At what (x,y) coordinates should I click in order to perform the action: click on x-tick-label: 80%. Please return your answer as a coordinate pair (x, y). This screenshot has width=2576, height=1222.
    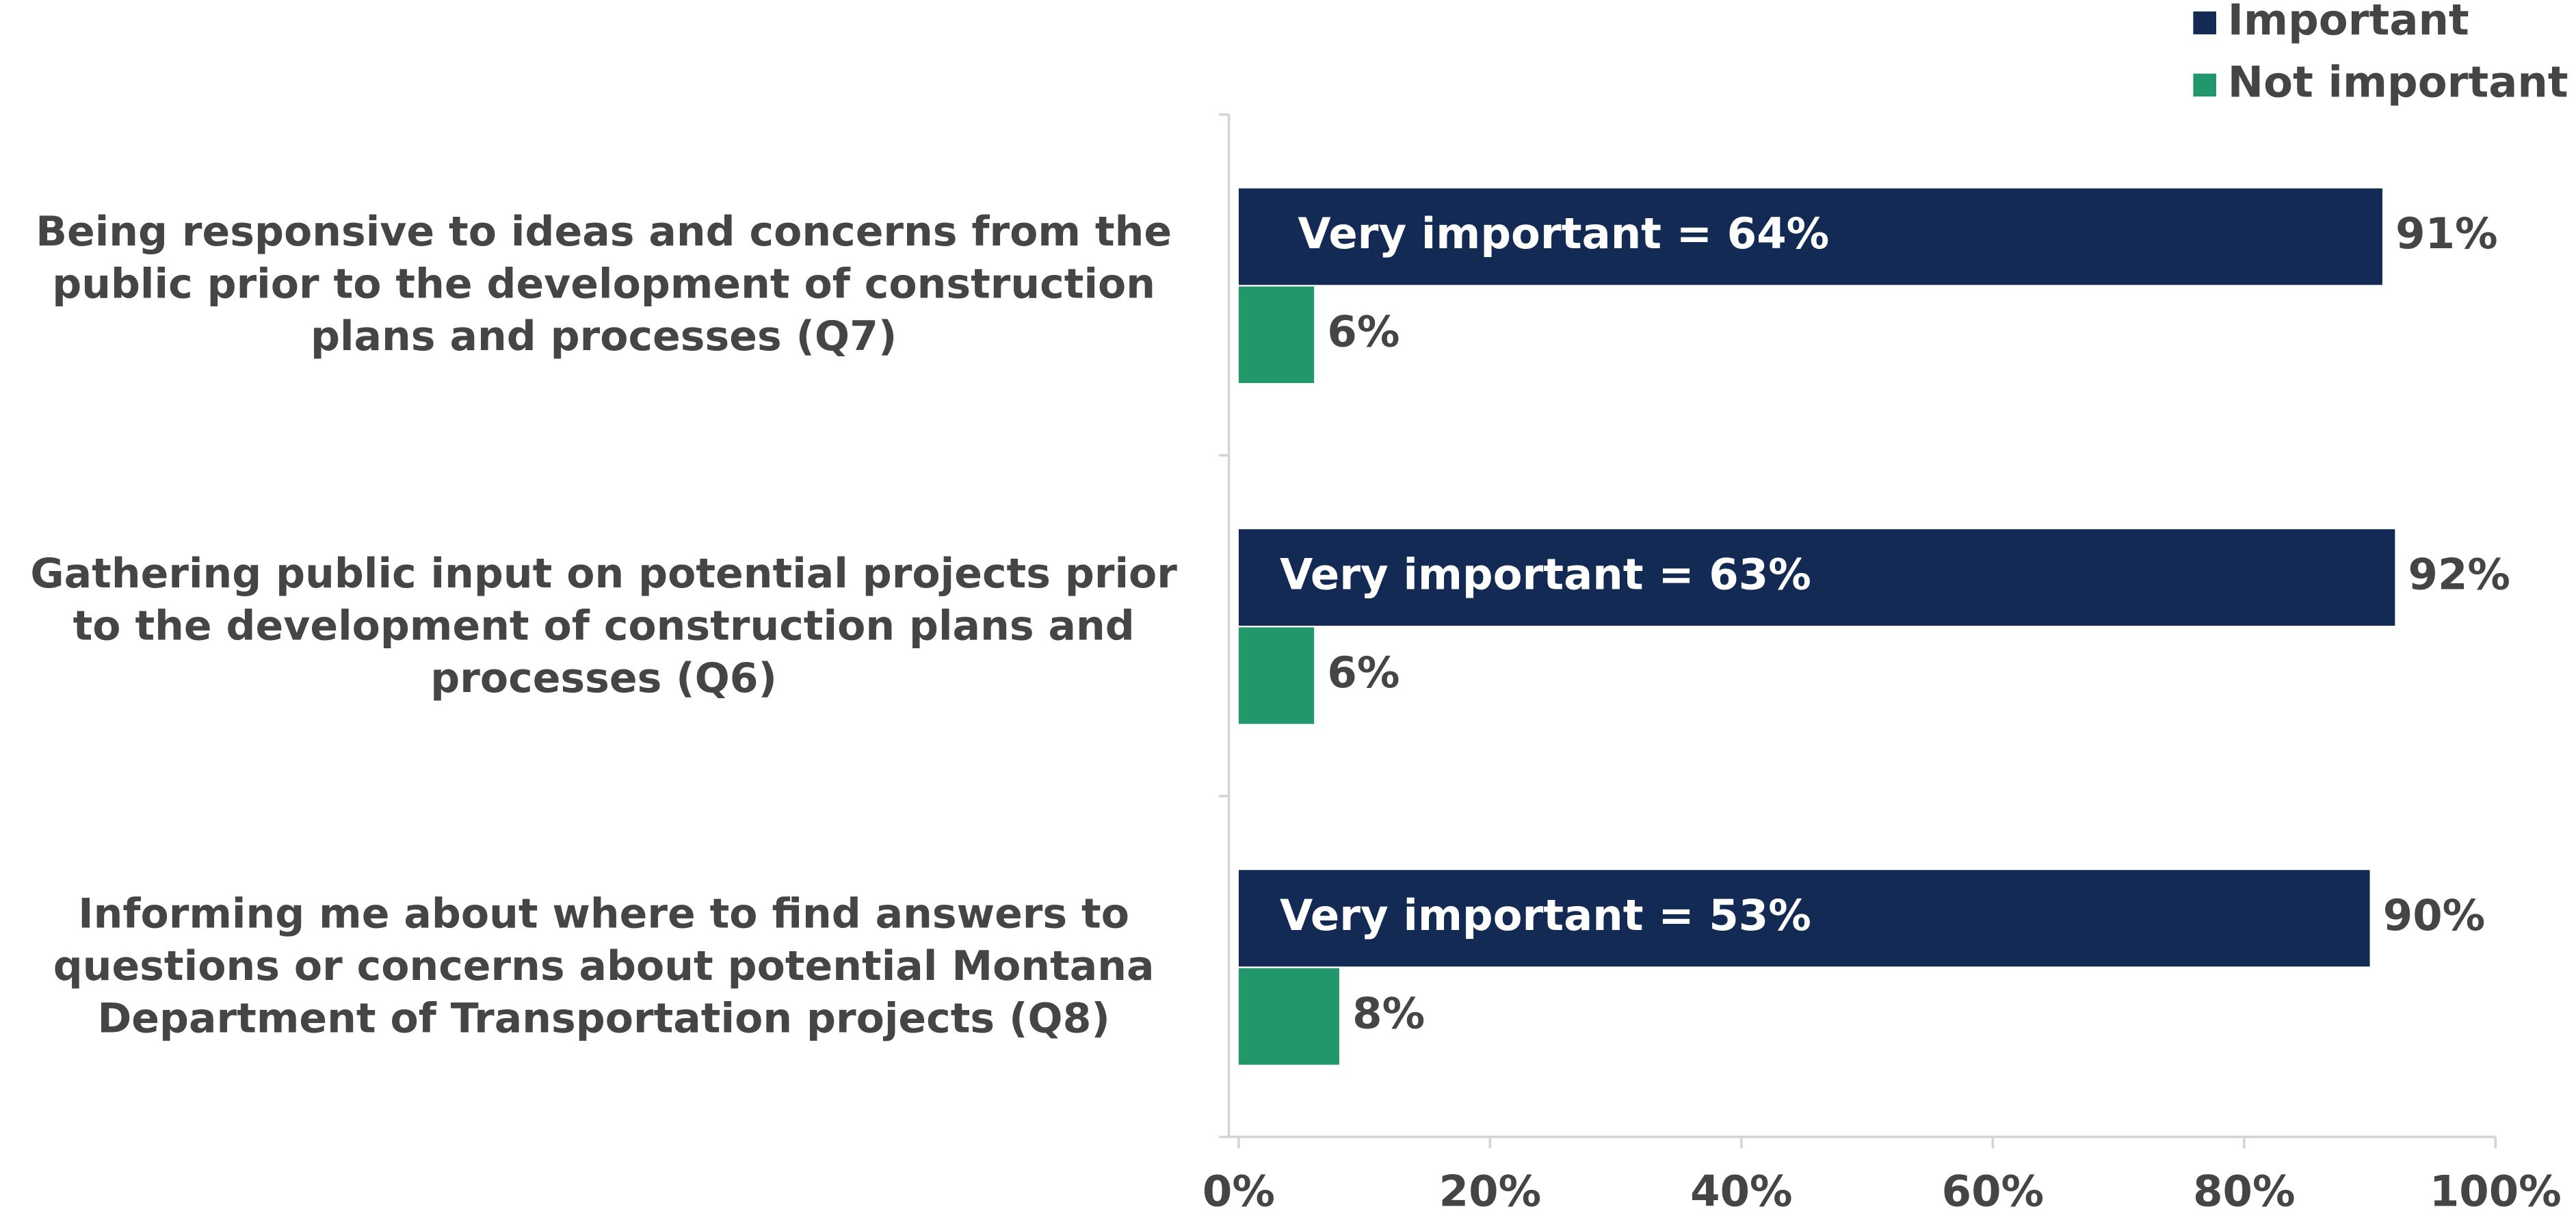
    Looking at the image, I should click on (2244, 1191).